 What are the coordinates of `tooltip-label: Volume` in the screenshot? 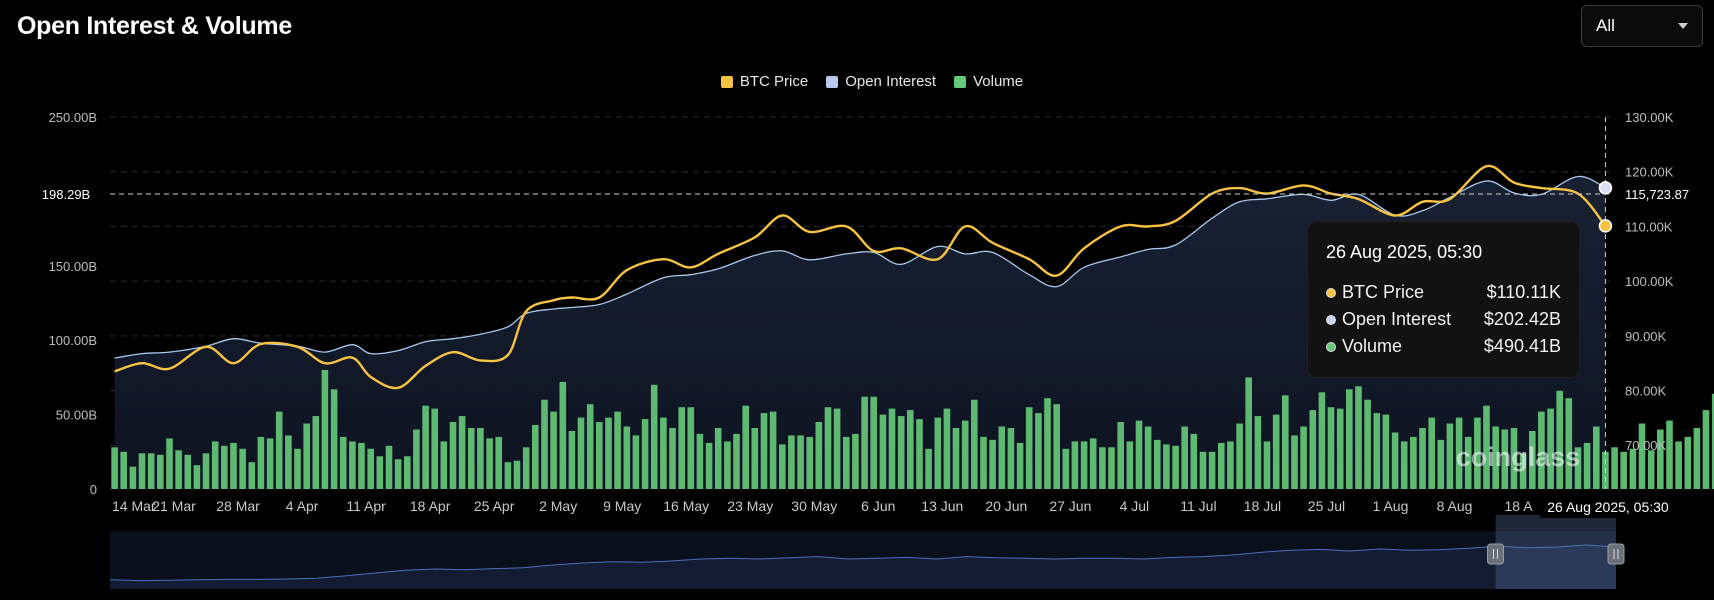 It's located at (1372, 346).